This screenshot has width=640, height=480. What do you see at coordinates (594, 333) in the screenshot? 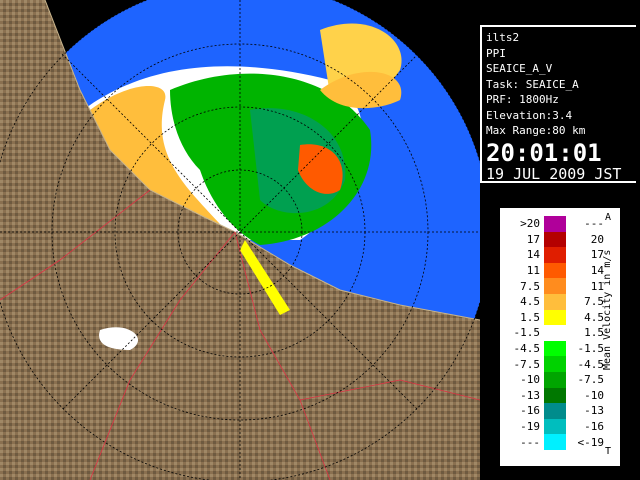
I see `legend-high: 1.5` at bounding box center [594, 333].